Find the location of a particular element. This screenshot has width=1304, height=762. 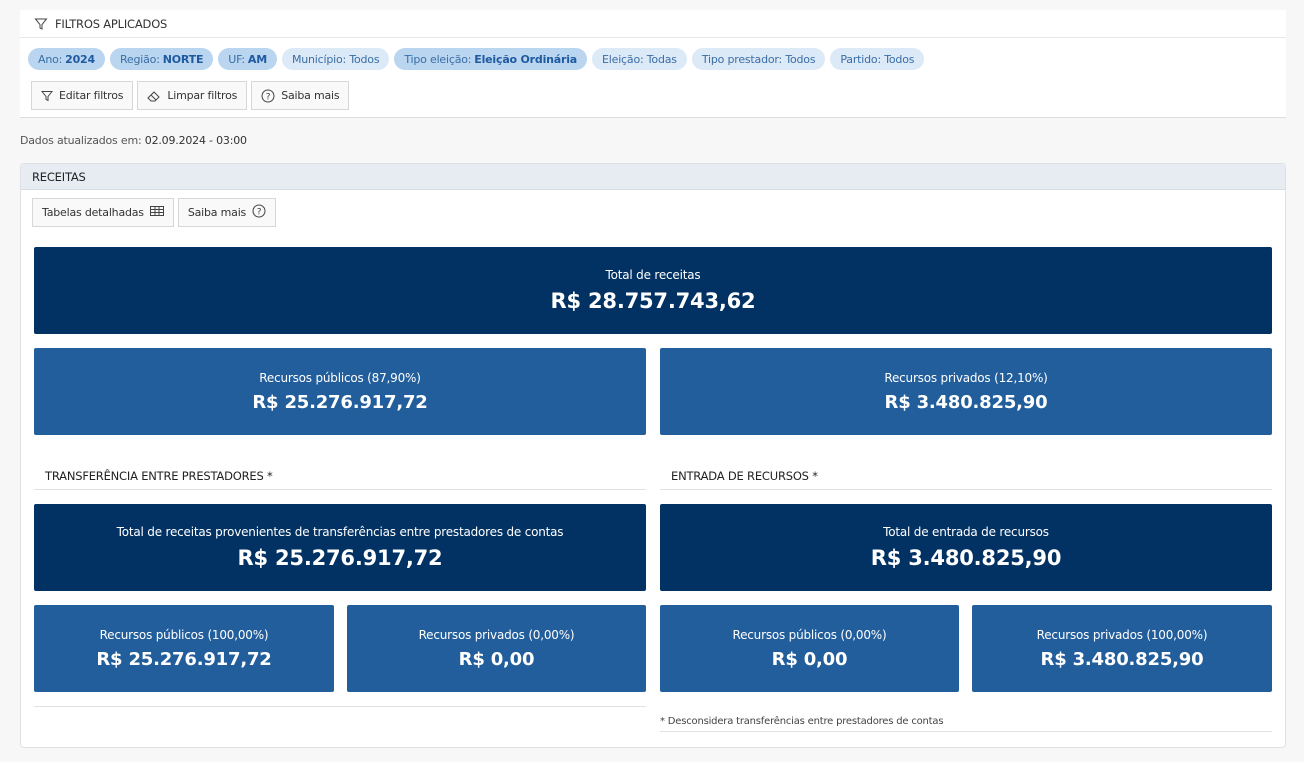

help-button: ? Saiba mais is located at coordinates (300, 95).